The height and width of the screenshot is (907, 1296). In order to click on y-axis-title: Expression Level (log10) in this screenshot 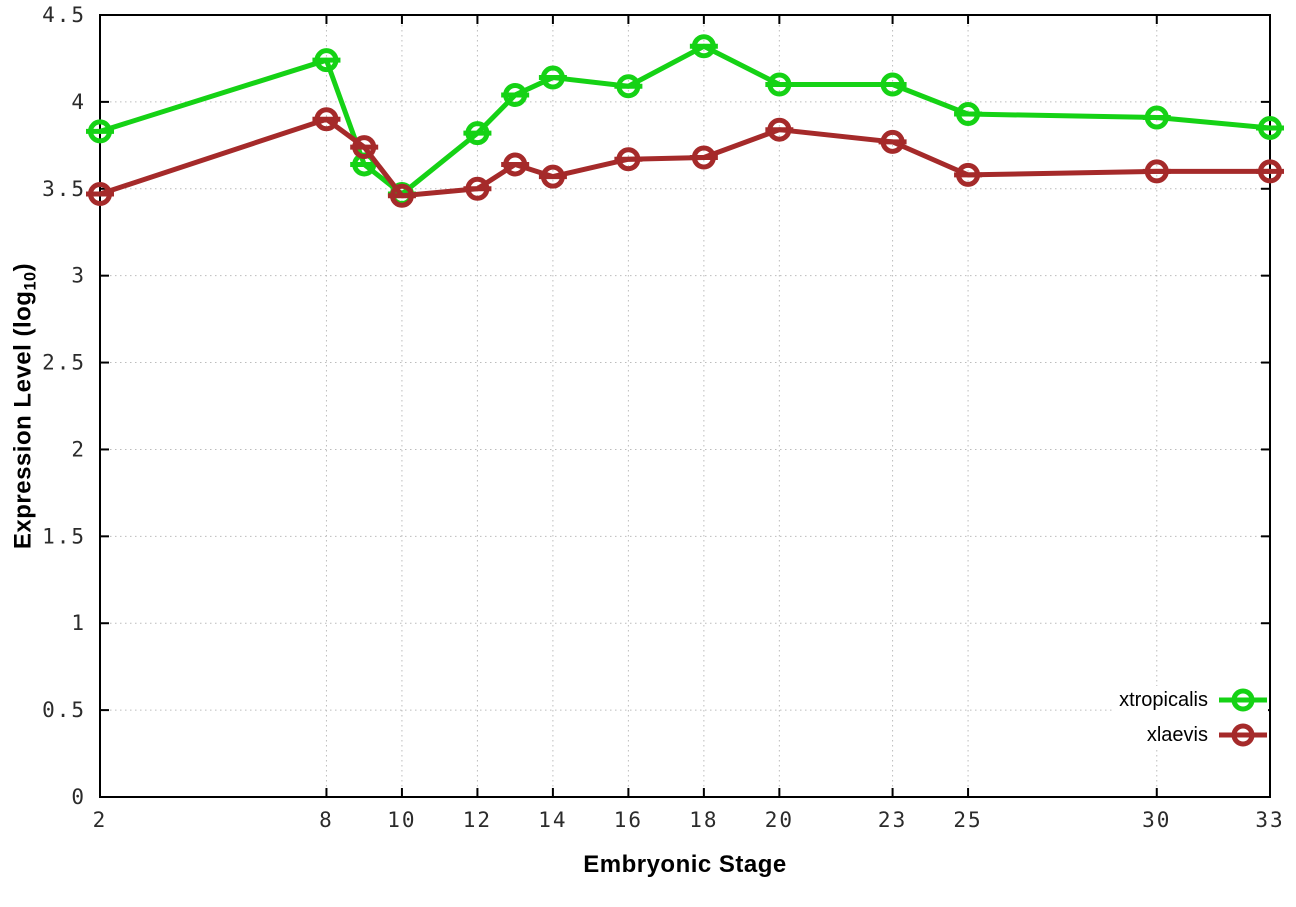, I will do `click(24, 406)`.